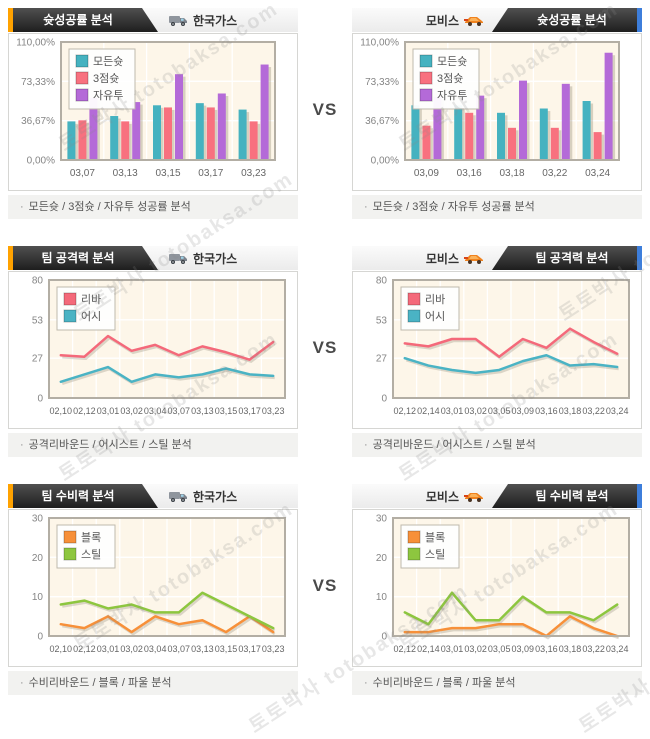 The width and height of the screenshot is (650, 739). Describe the element at coordinates (153, 258) in the screenshot. I see `section-header: 팀 공격력 분석 한국가스` at that location.